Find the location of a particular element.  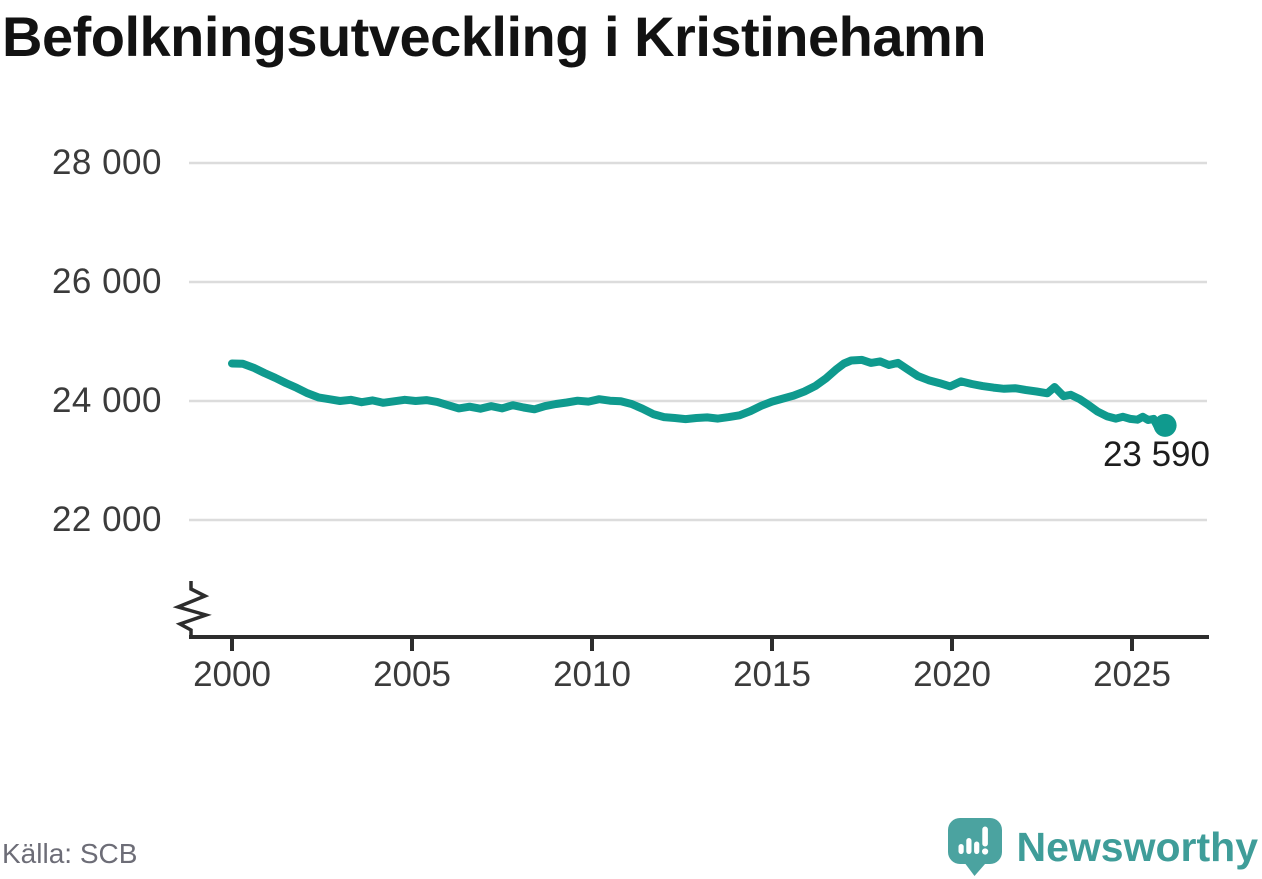

y-axis-break-icon is located at coordinates (192, 609).